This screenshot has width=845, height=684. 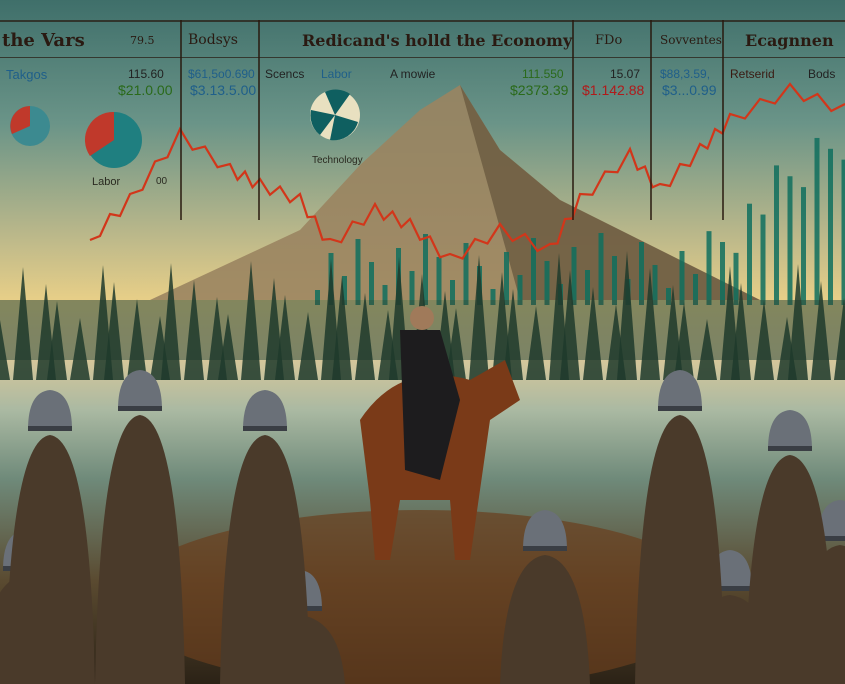 I want to click on header-col2: Bodsys, so click(x=213, y=40).